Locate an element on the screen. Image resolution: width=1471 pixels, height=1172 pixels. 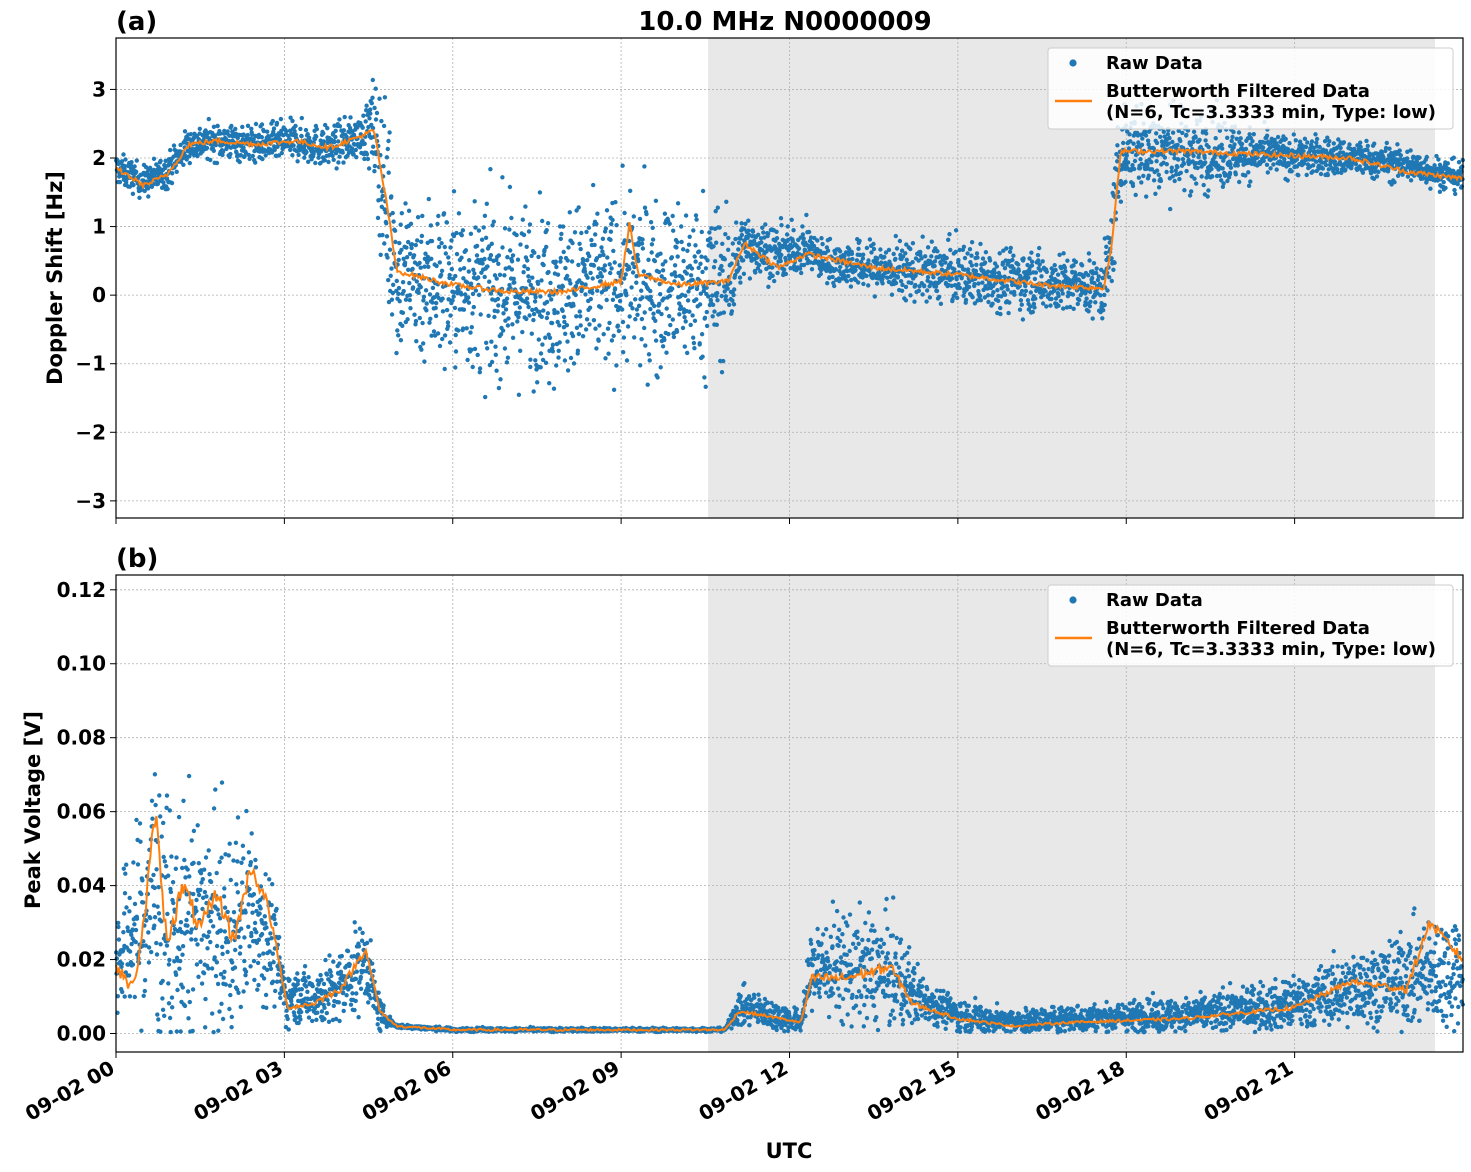
y-tick-label: −1 is located at coordinates (90, 364).